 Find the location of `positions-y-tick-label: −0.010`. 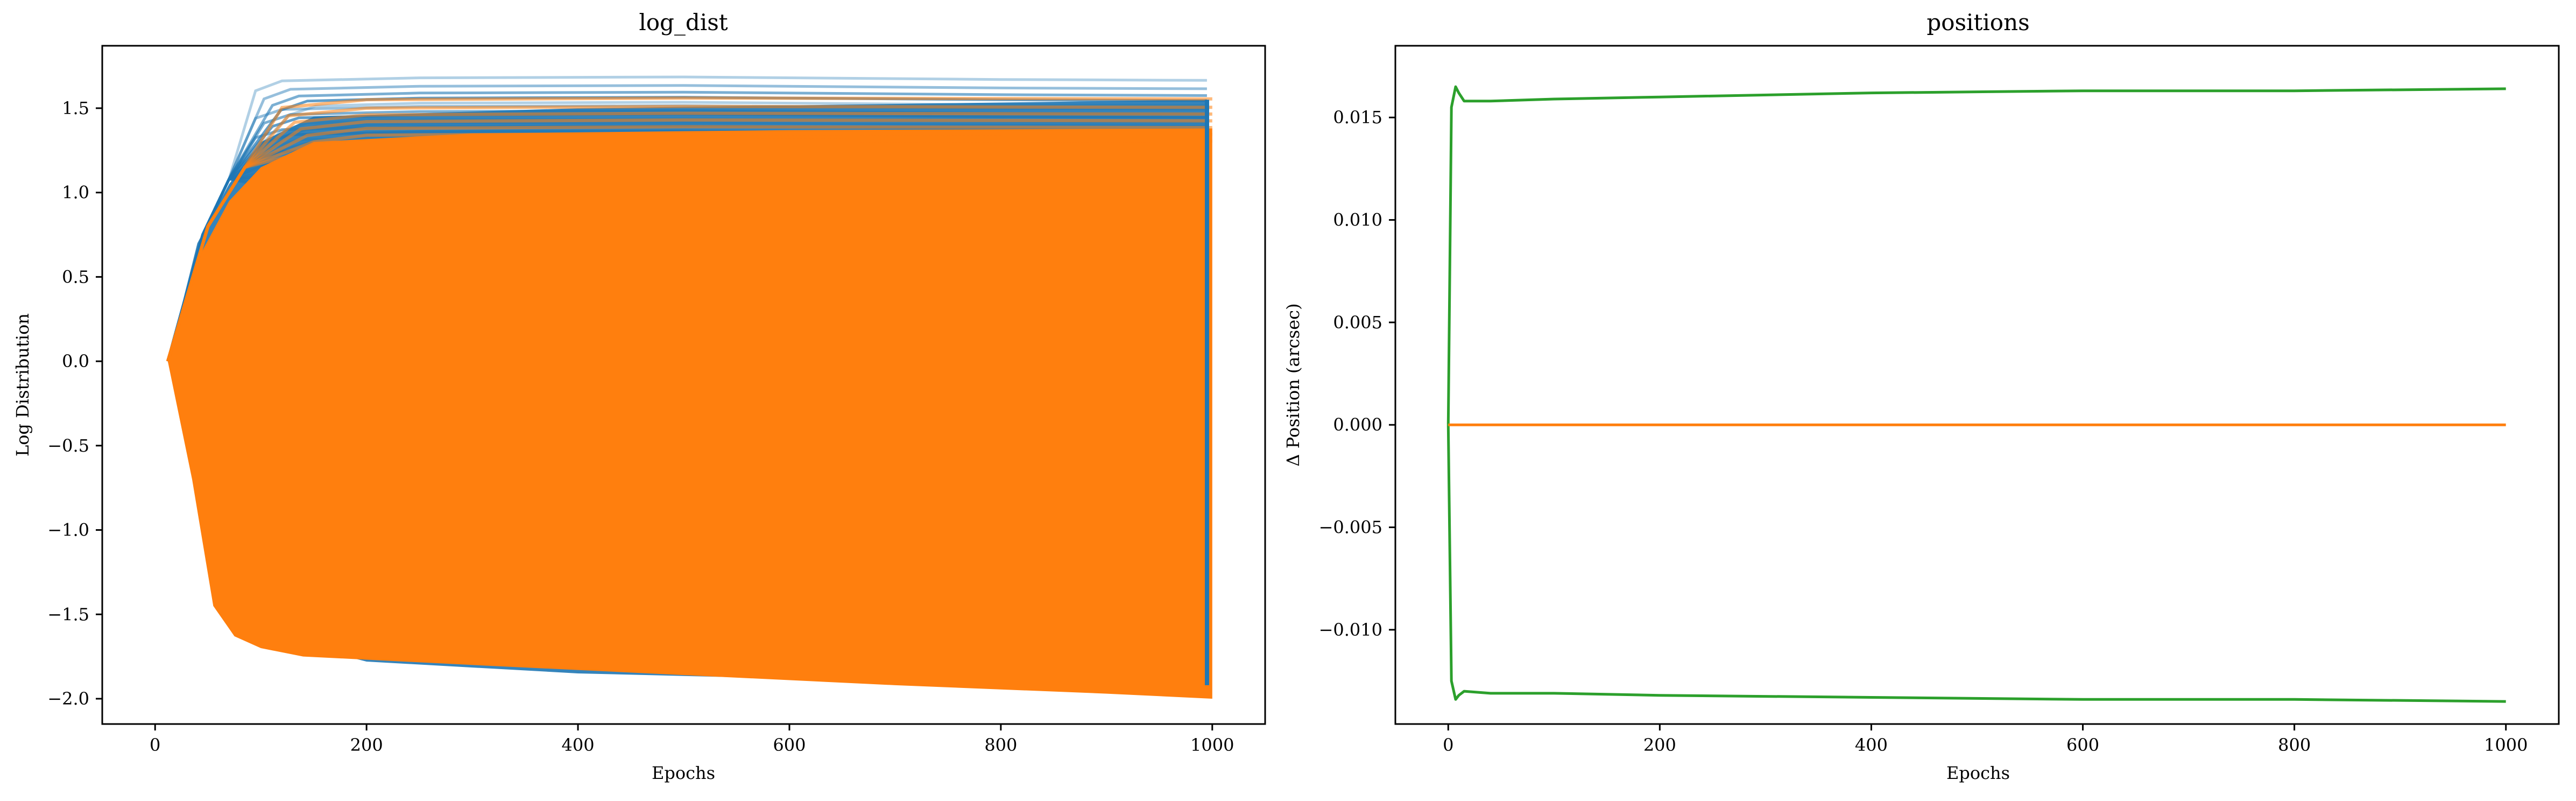

positions-y-tick-label: −0.010 is located at coordinates (1350, 630).